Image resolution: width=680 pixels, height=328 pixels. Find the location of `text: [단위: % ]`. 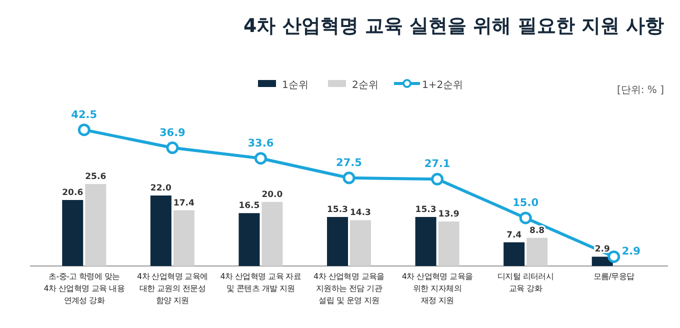

text: [단위: % ] is located at coordinates (640, 90).